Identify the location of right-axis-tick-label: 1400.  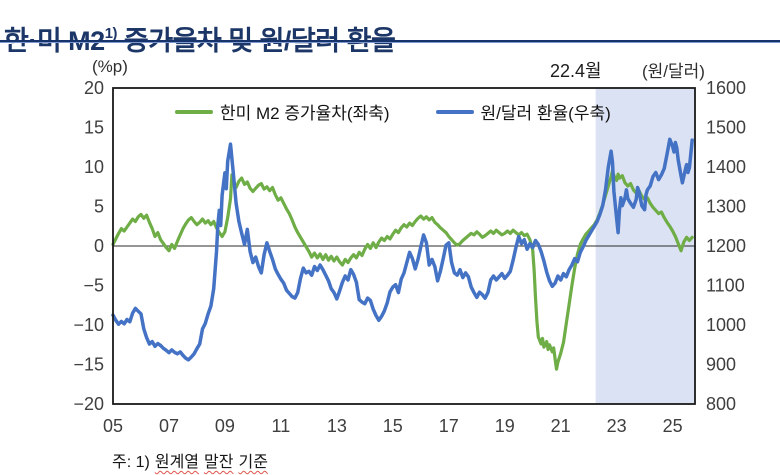
(726, 167).